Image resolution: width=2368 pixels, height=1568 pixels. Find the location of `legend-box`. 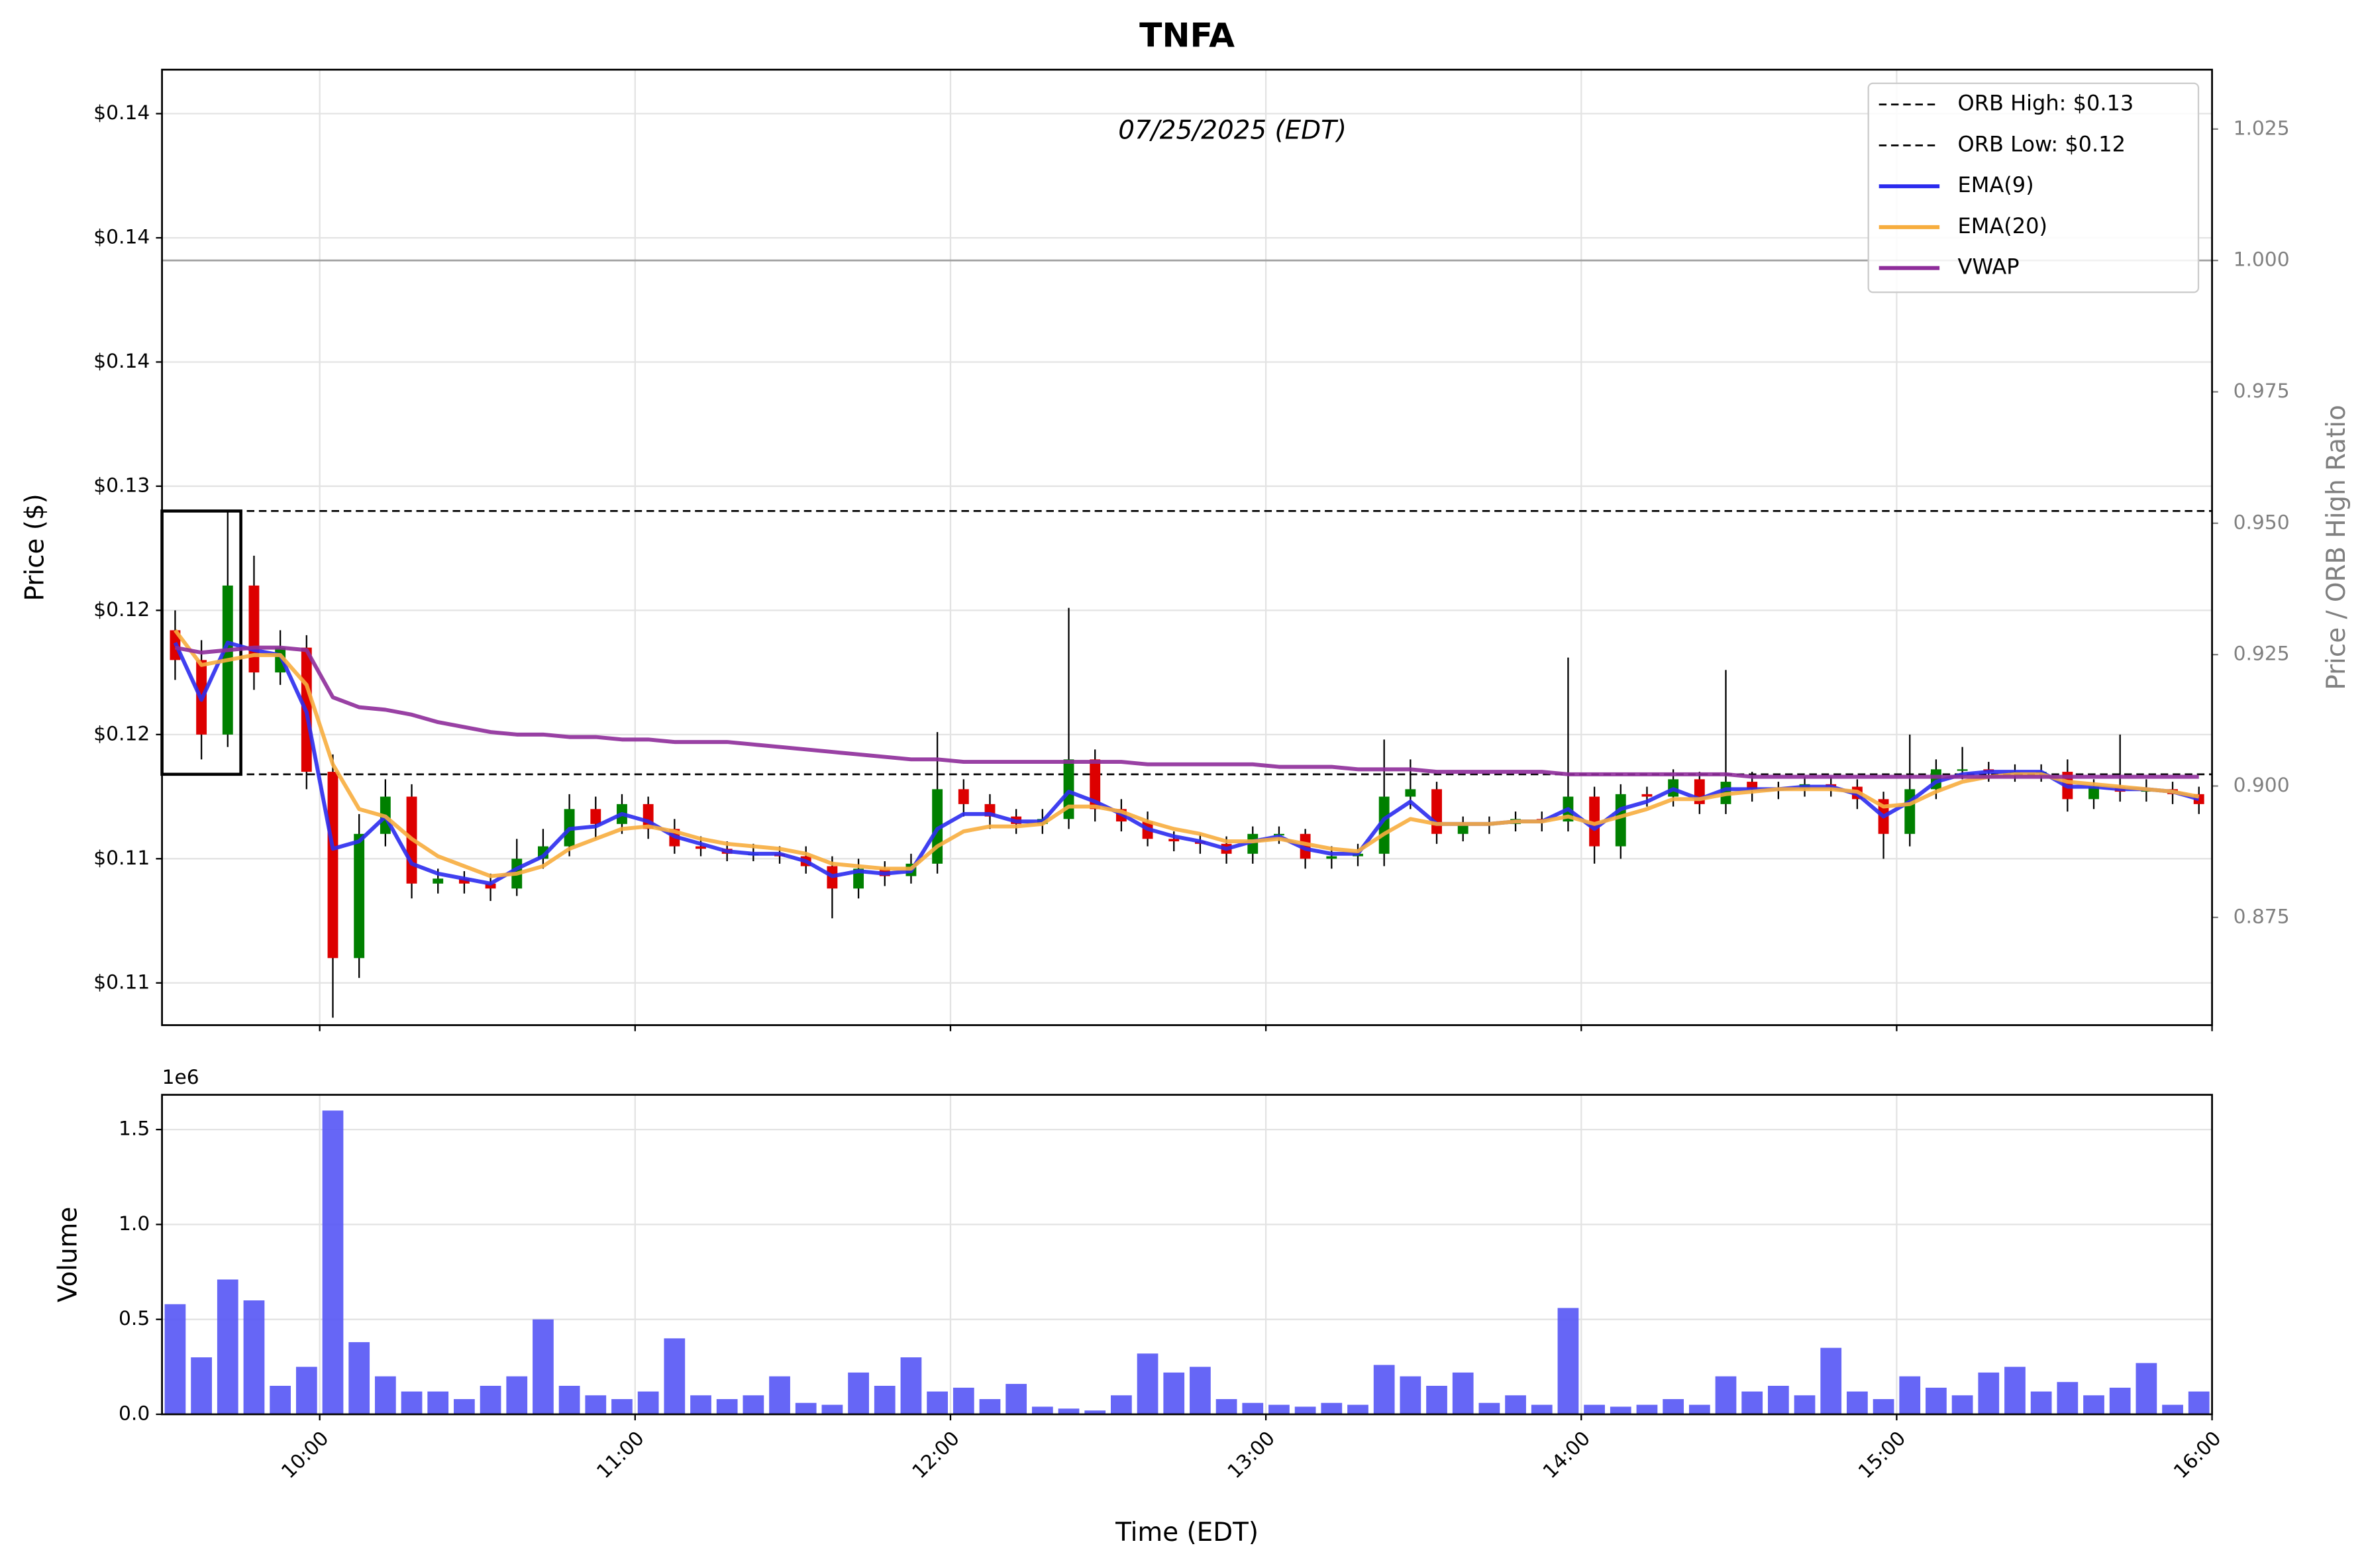

legend-box is located at coordinates (2034, 187).